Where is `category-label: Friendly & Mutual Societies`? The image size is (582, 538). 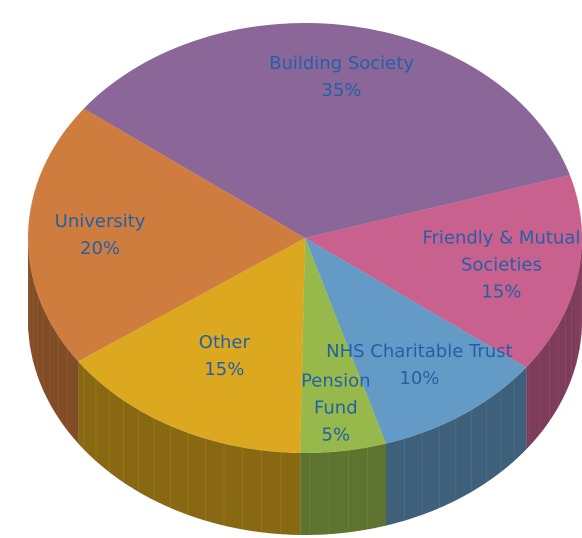
category-label: Friendly & Mutual Societies is located at coordinates (501, 251).